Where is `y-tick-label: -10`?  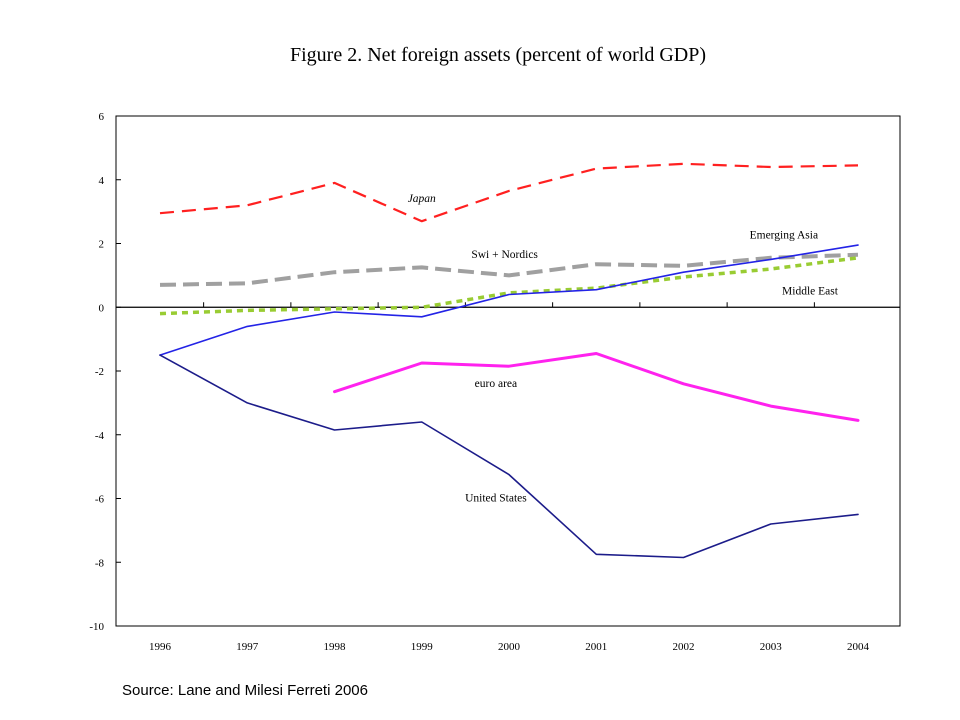 y-tick-label: -10 is located at coordinates (96, 627).